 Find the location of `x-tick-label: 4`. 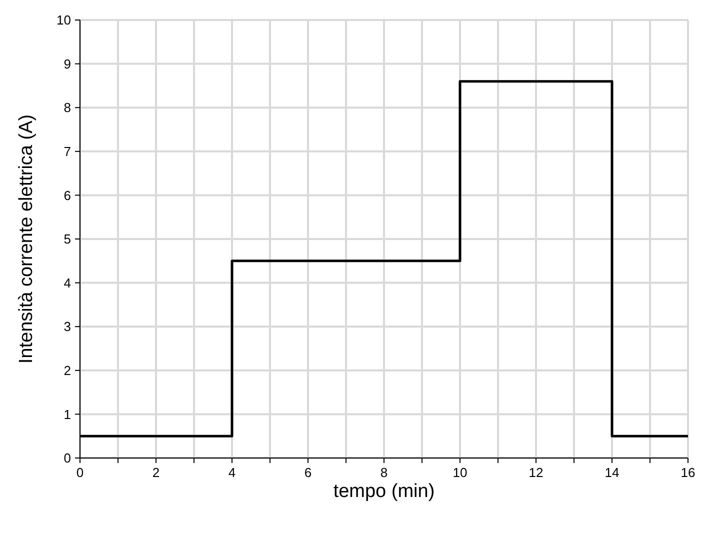

x-tick-label: 4 is located at coordinates (232, 472).